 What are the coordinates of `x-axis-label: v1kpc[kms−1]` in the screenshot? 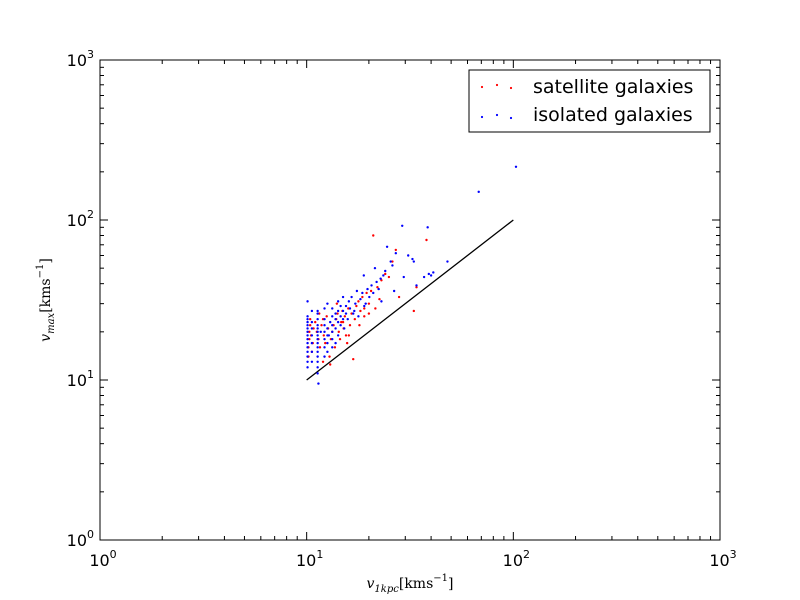 It's located at (410, 584).